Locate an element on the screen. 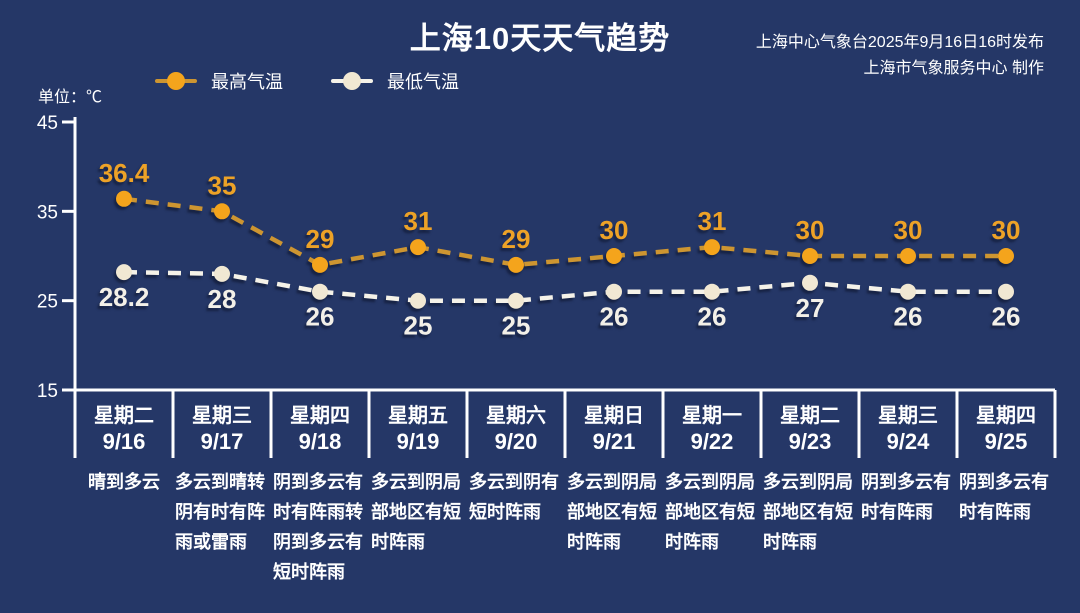 Image resolution: width=1080 pixels, height=613 pixels. weather-description: 晴到多云 is located at coordinates (124, 482).